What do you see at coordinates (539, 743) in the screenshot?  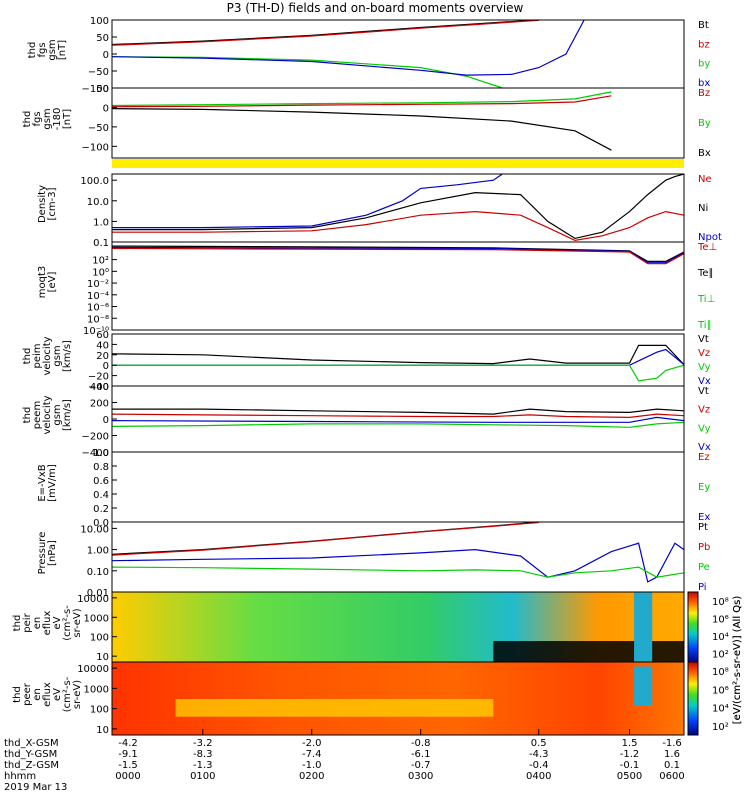 I see `x-tick-label: 0.5` at bounding box center [539, 743].